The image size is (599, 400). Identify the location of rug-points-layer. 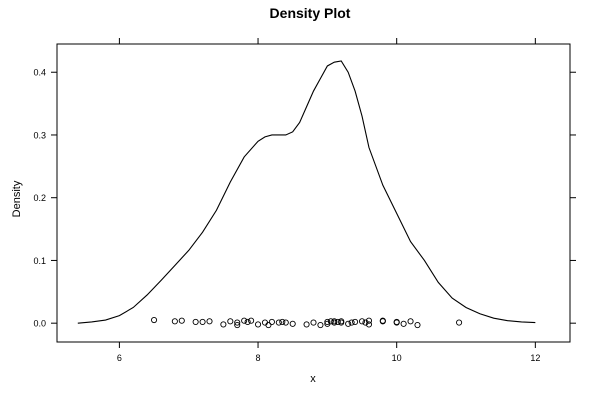
(306, 322).